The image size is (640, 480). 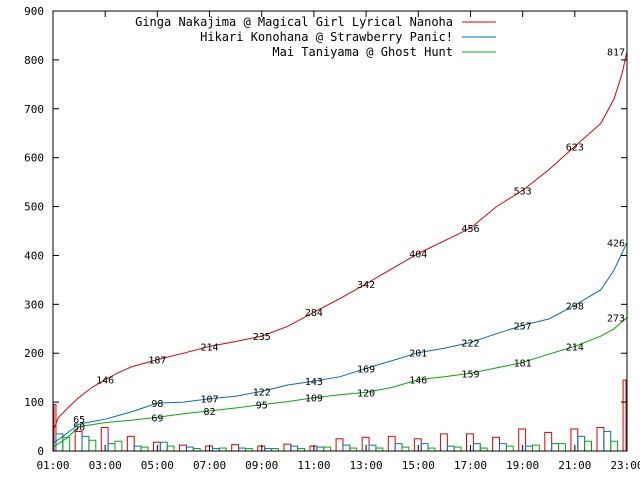 What do you see at coordinates (79, 420) in the screenshot?
I see `data-label: 65` at bounding box center [79, 420].